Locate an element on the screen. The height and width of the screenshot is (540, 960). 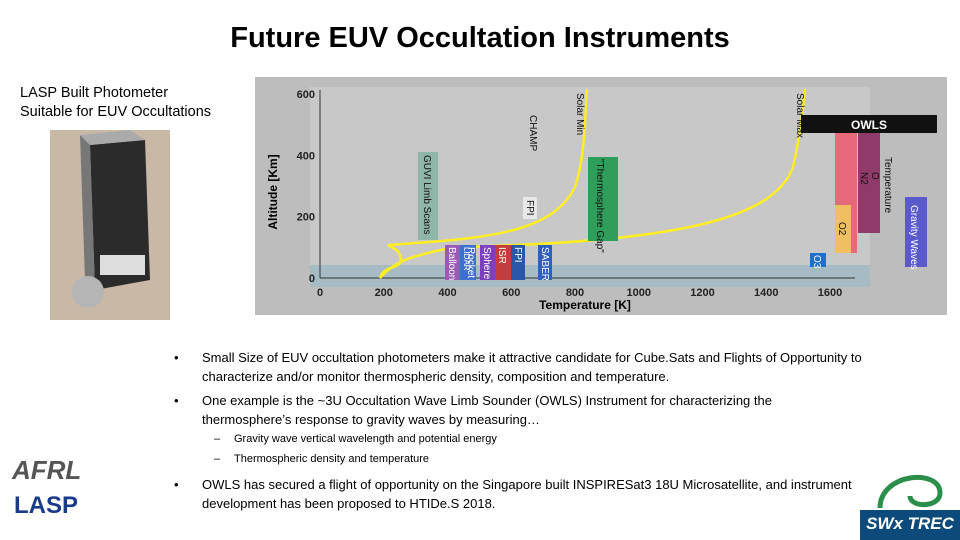
species-label: O is located at coordinates (874, 176).